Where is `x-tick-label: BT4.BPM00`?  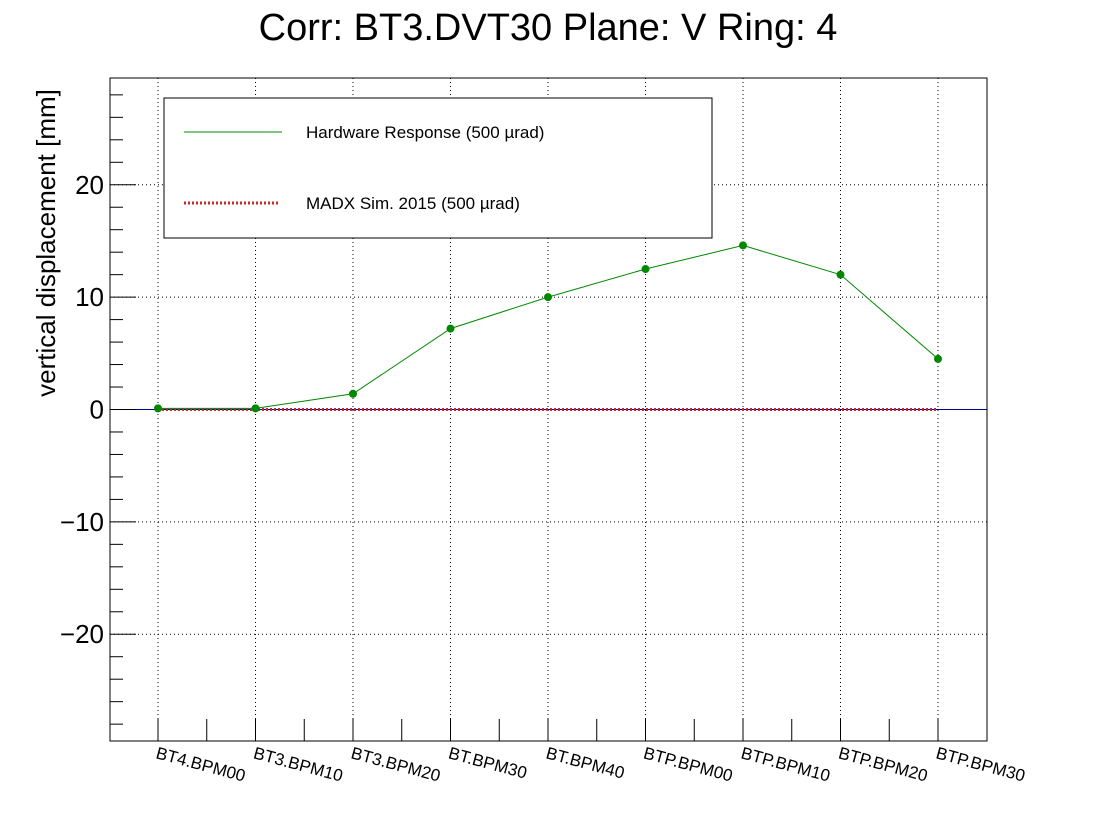 x-tick-label: BT4.BPM00 is located at coordinates (200, 765).